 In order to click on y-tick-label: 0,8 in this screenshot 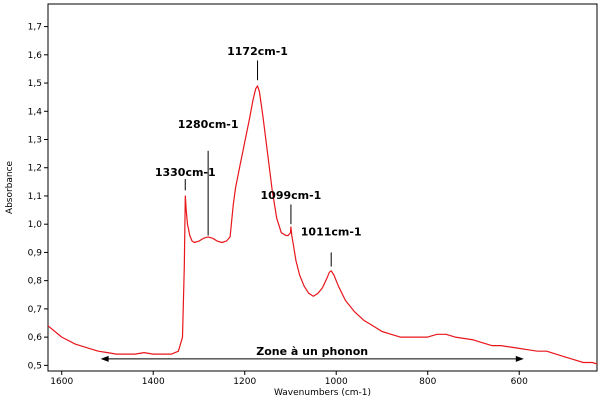, I will do `click(35, 282)`.